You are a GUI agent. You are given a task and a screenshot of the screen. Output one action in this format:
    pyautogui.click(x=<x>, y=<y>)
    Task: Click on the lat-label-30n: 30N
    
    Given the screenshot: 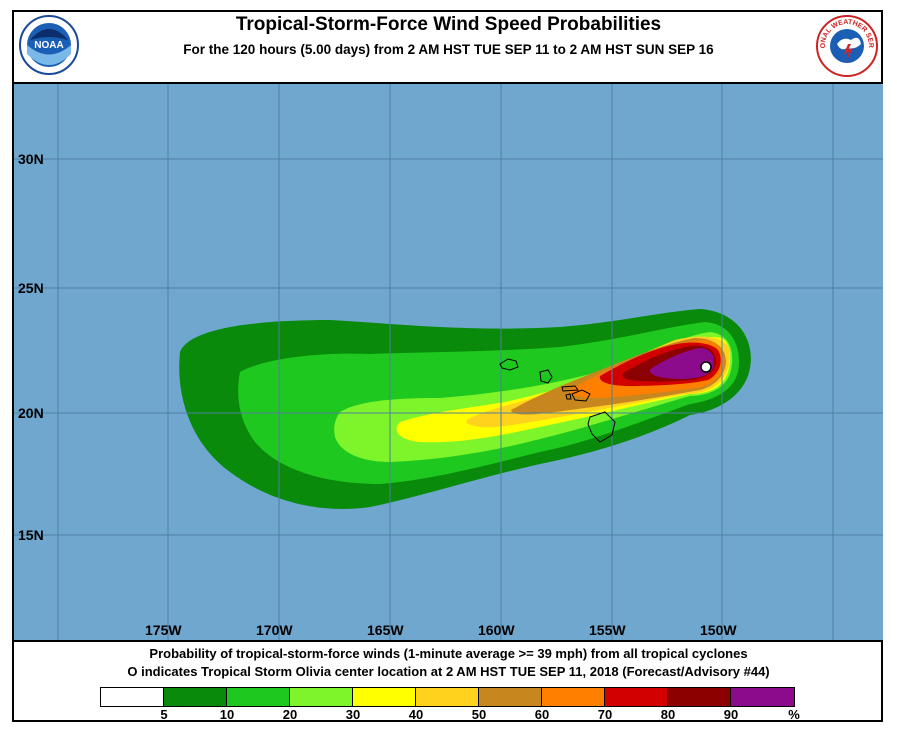 What is the action you would take?
    pyautogui.click(x=31, y=159)
    